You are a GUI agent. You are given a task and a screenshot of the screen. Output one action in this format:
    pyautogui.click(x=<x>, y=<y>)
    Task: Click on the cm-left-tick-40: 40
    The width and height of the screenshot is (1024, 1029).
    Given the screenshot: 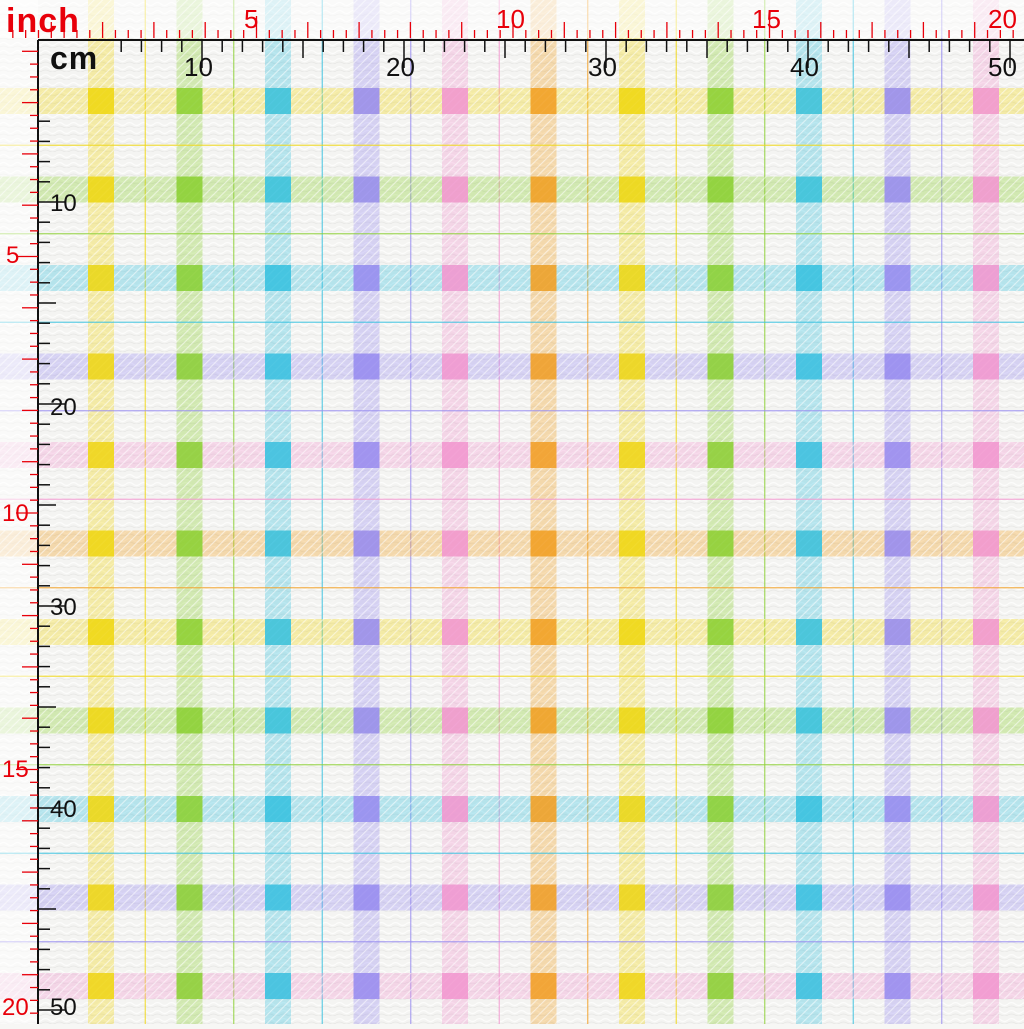 What is the action you would take?
    pyautogui.click(x=63, y=809)
    